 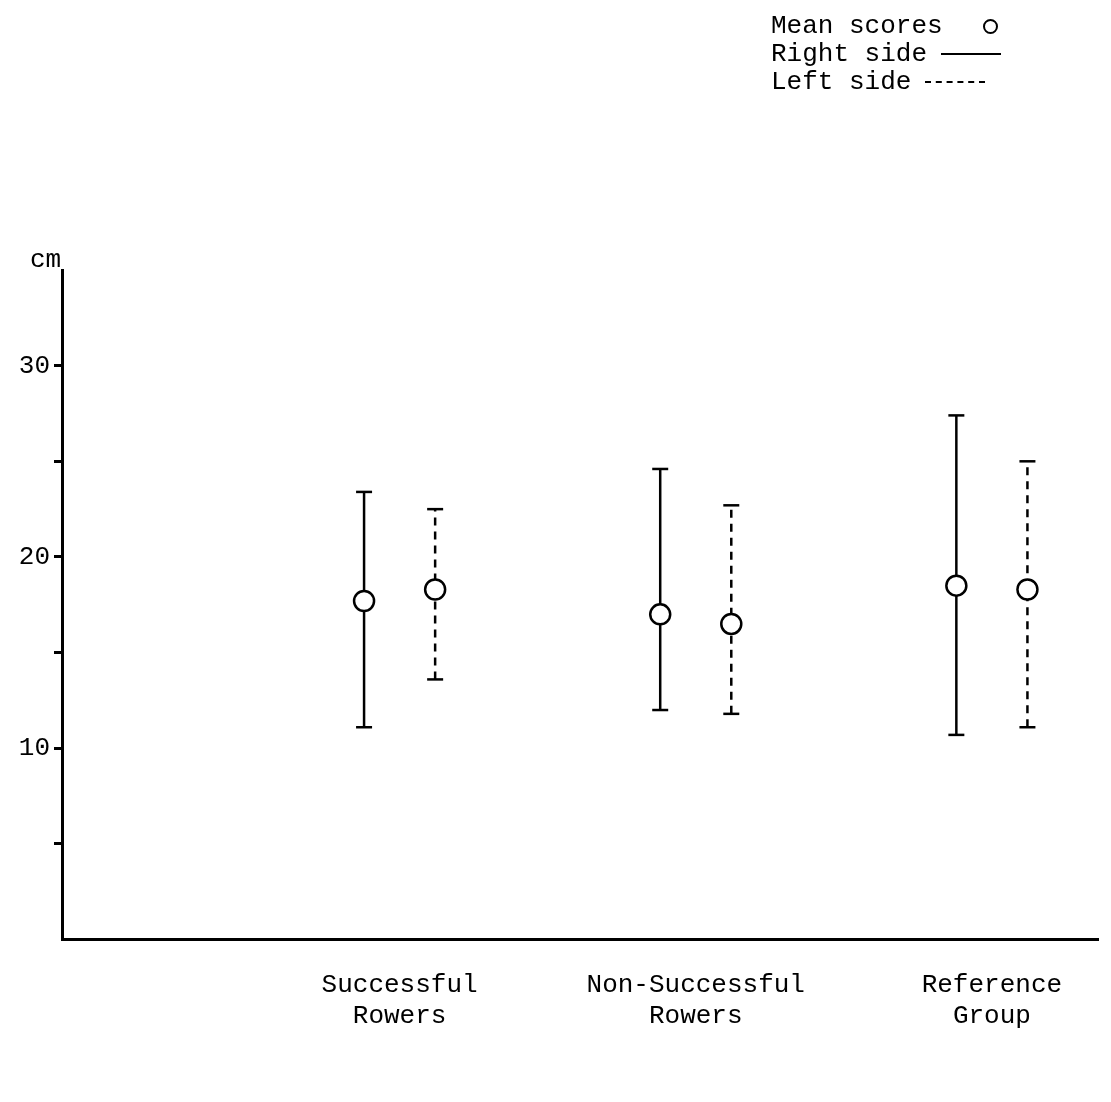 What do you see at coordinates (848, 54) in the screenshot?
I see `legend-label: Right side` at bounding box center [848, 54].